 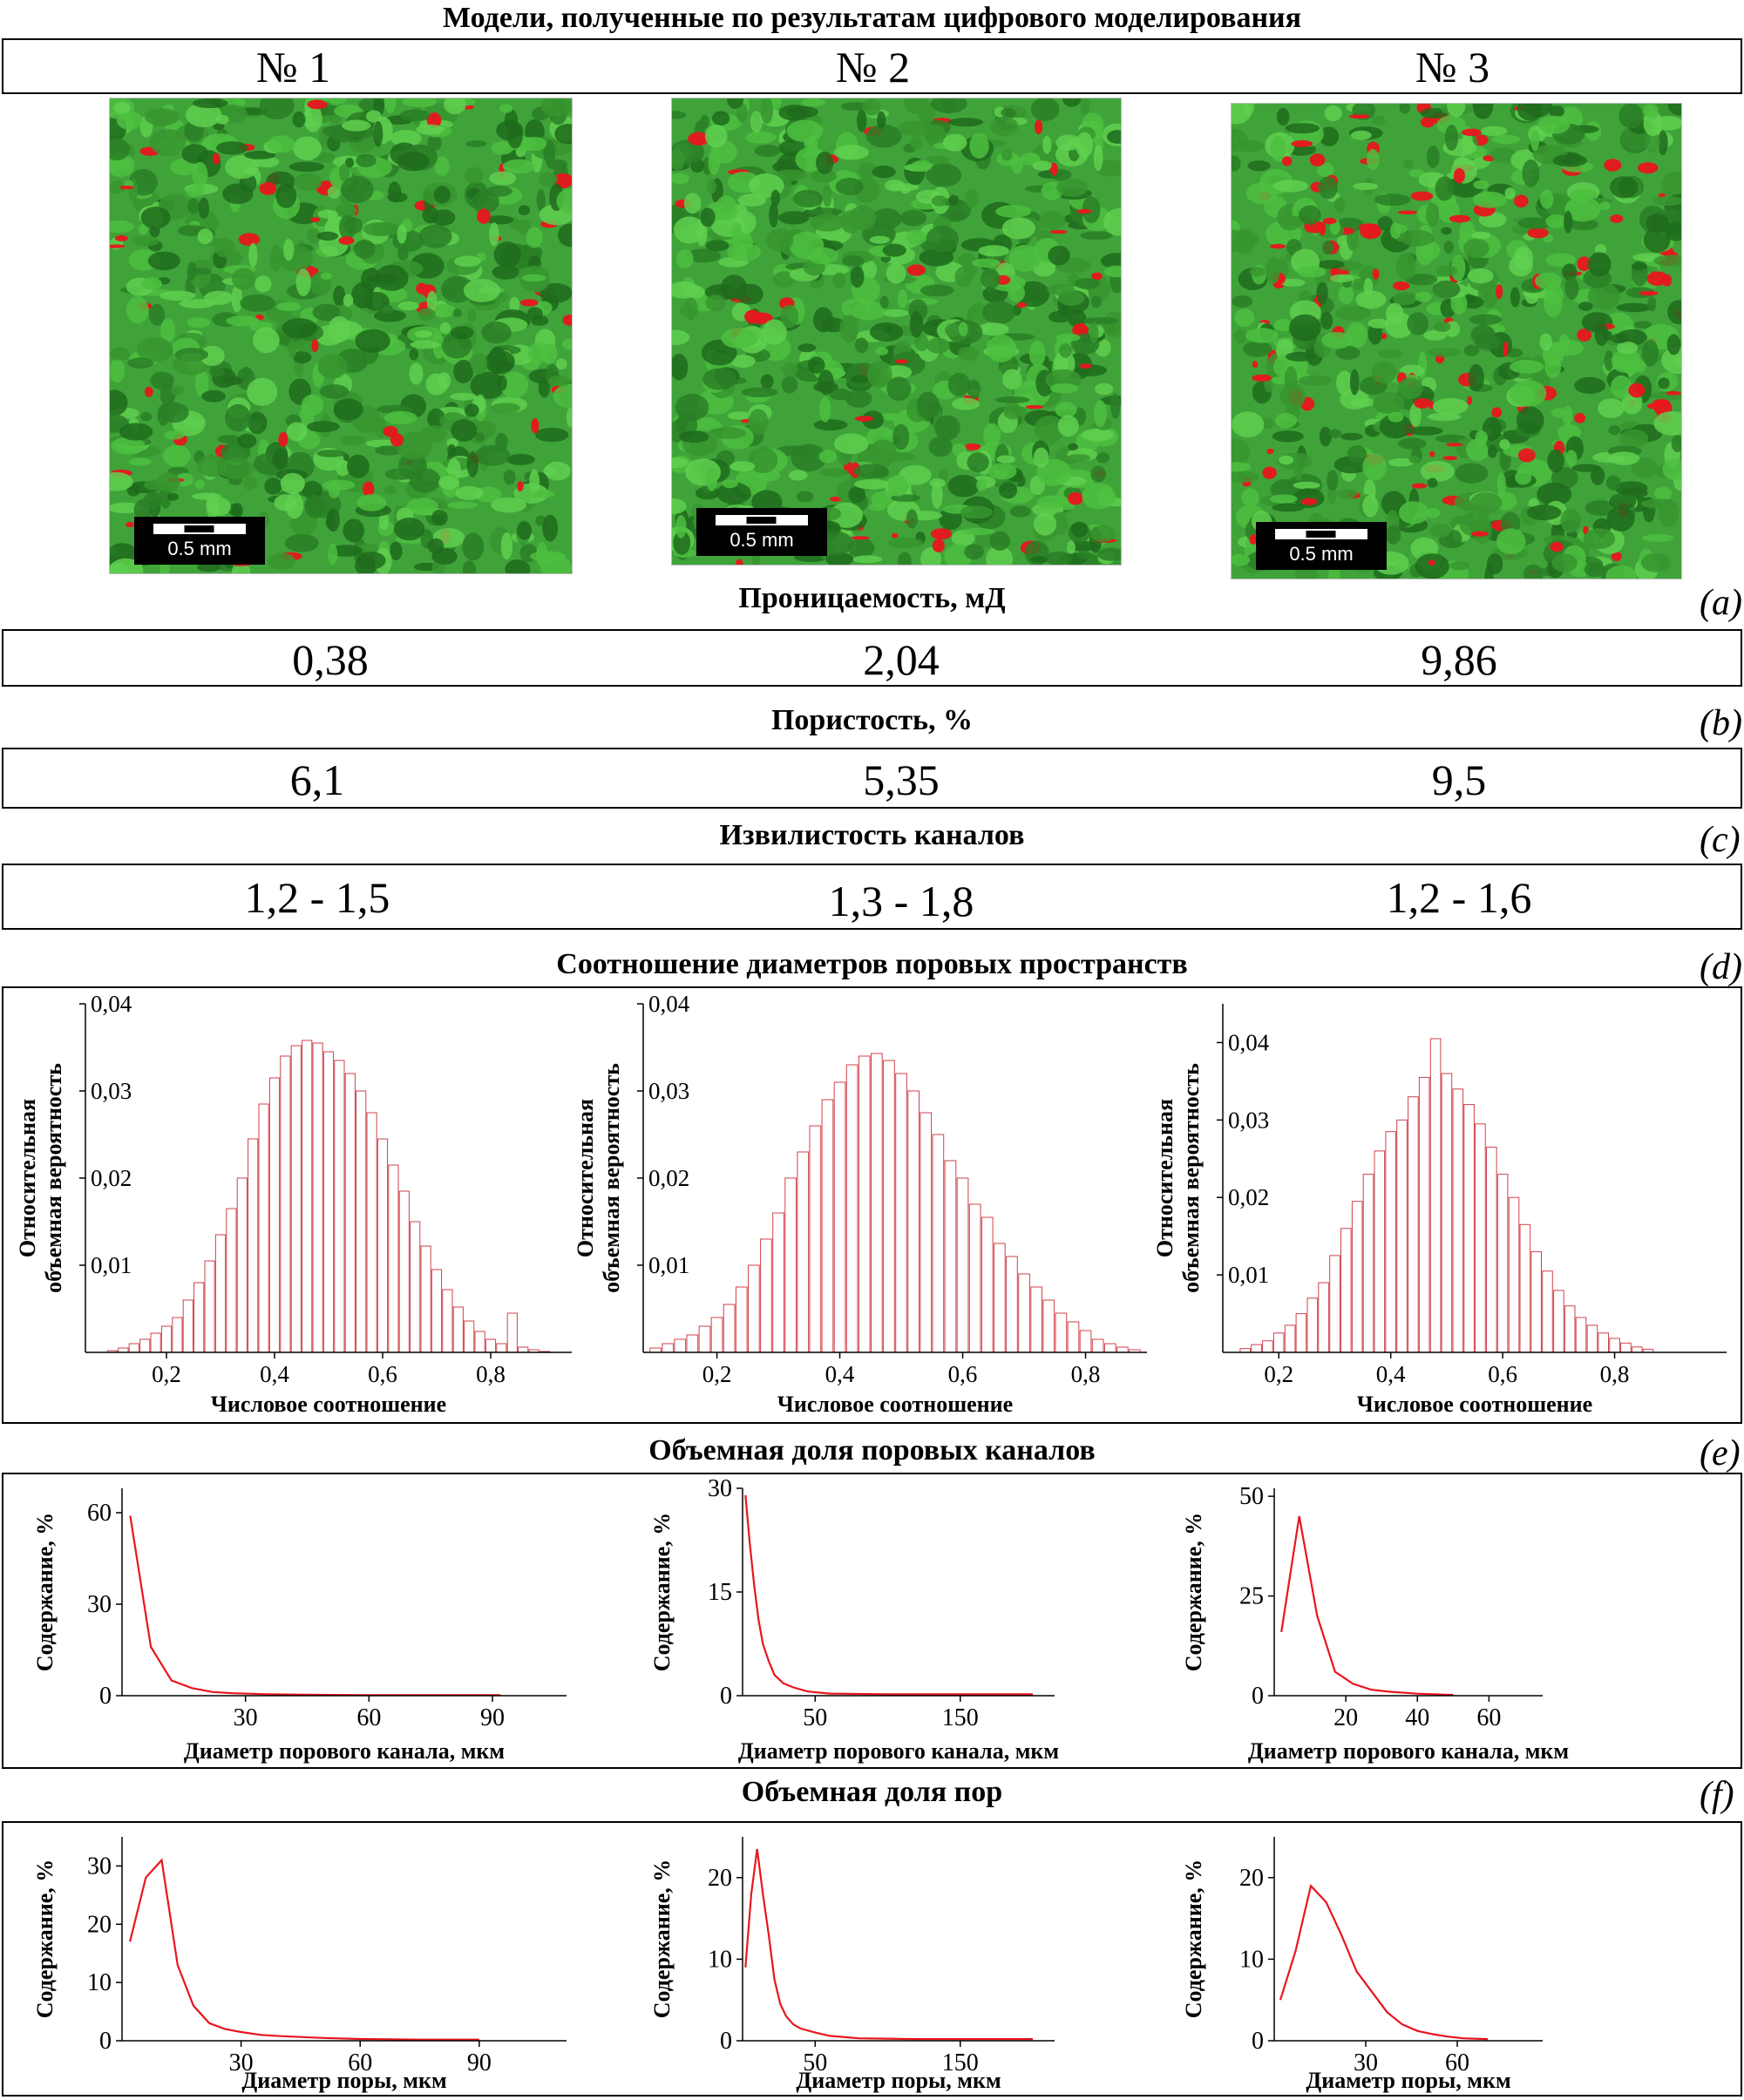 I want to click on x-tick-label: 0,4, so click(x=840, y=1374).